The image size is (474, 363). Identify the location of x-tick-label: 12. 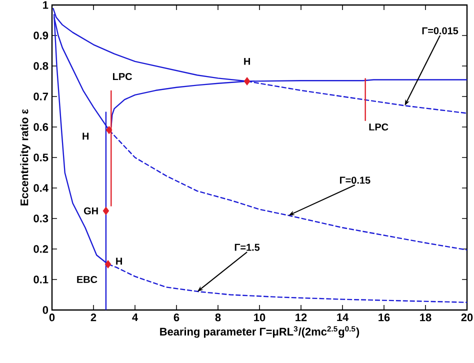
(301, 318).